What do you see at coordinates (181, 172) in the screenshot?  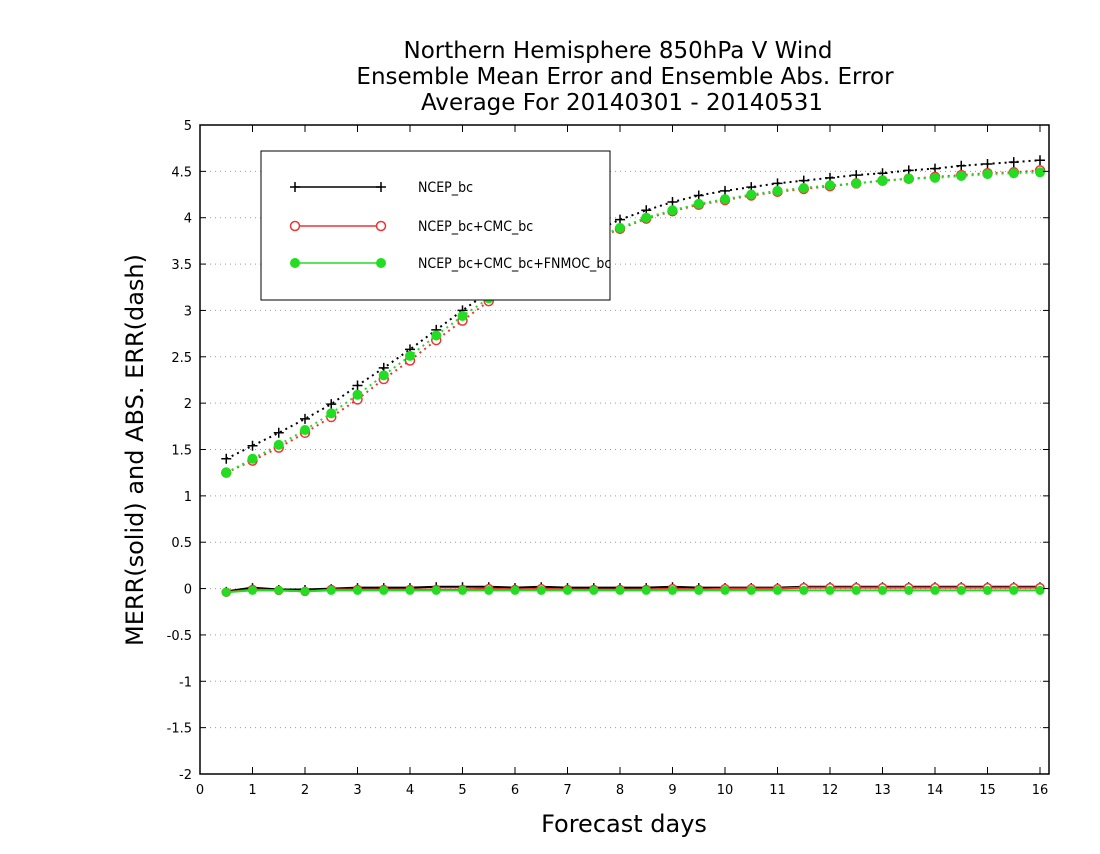 I see `y-tick-label: 4.5` at bounding box center [181, 172].